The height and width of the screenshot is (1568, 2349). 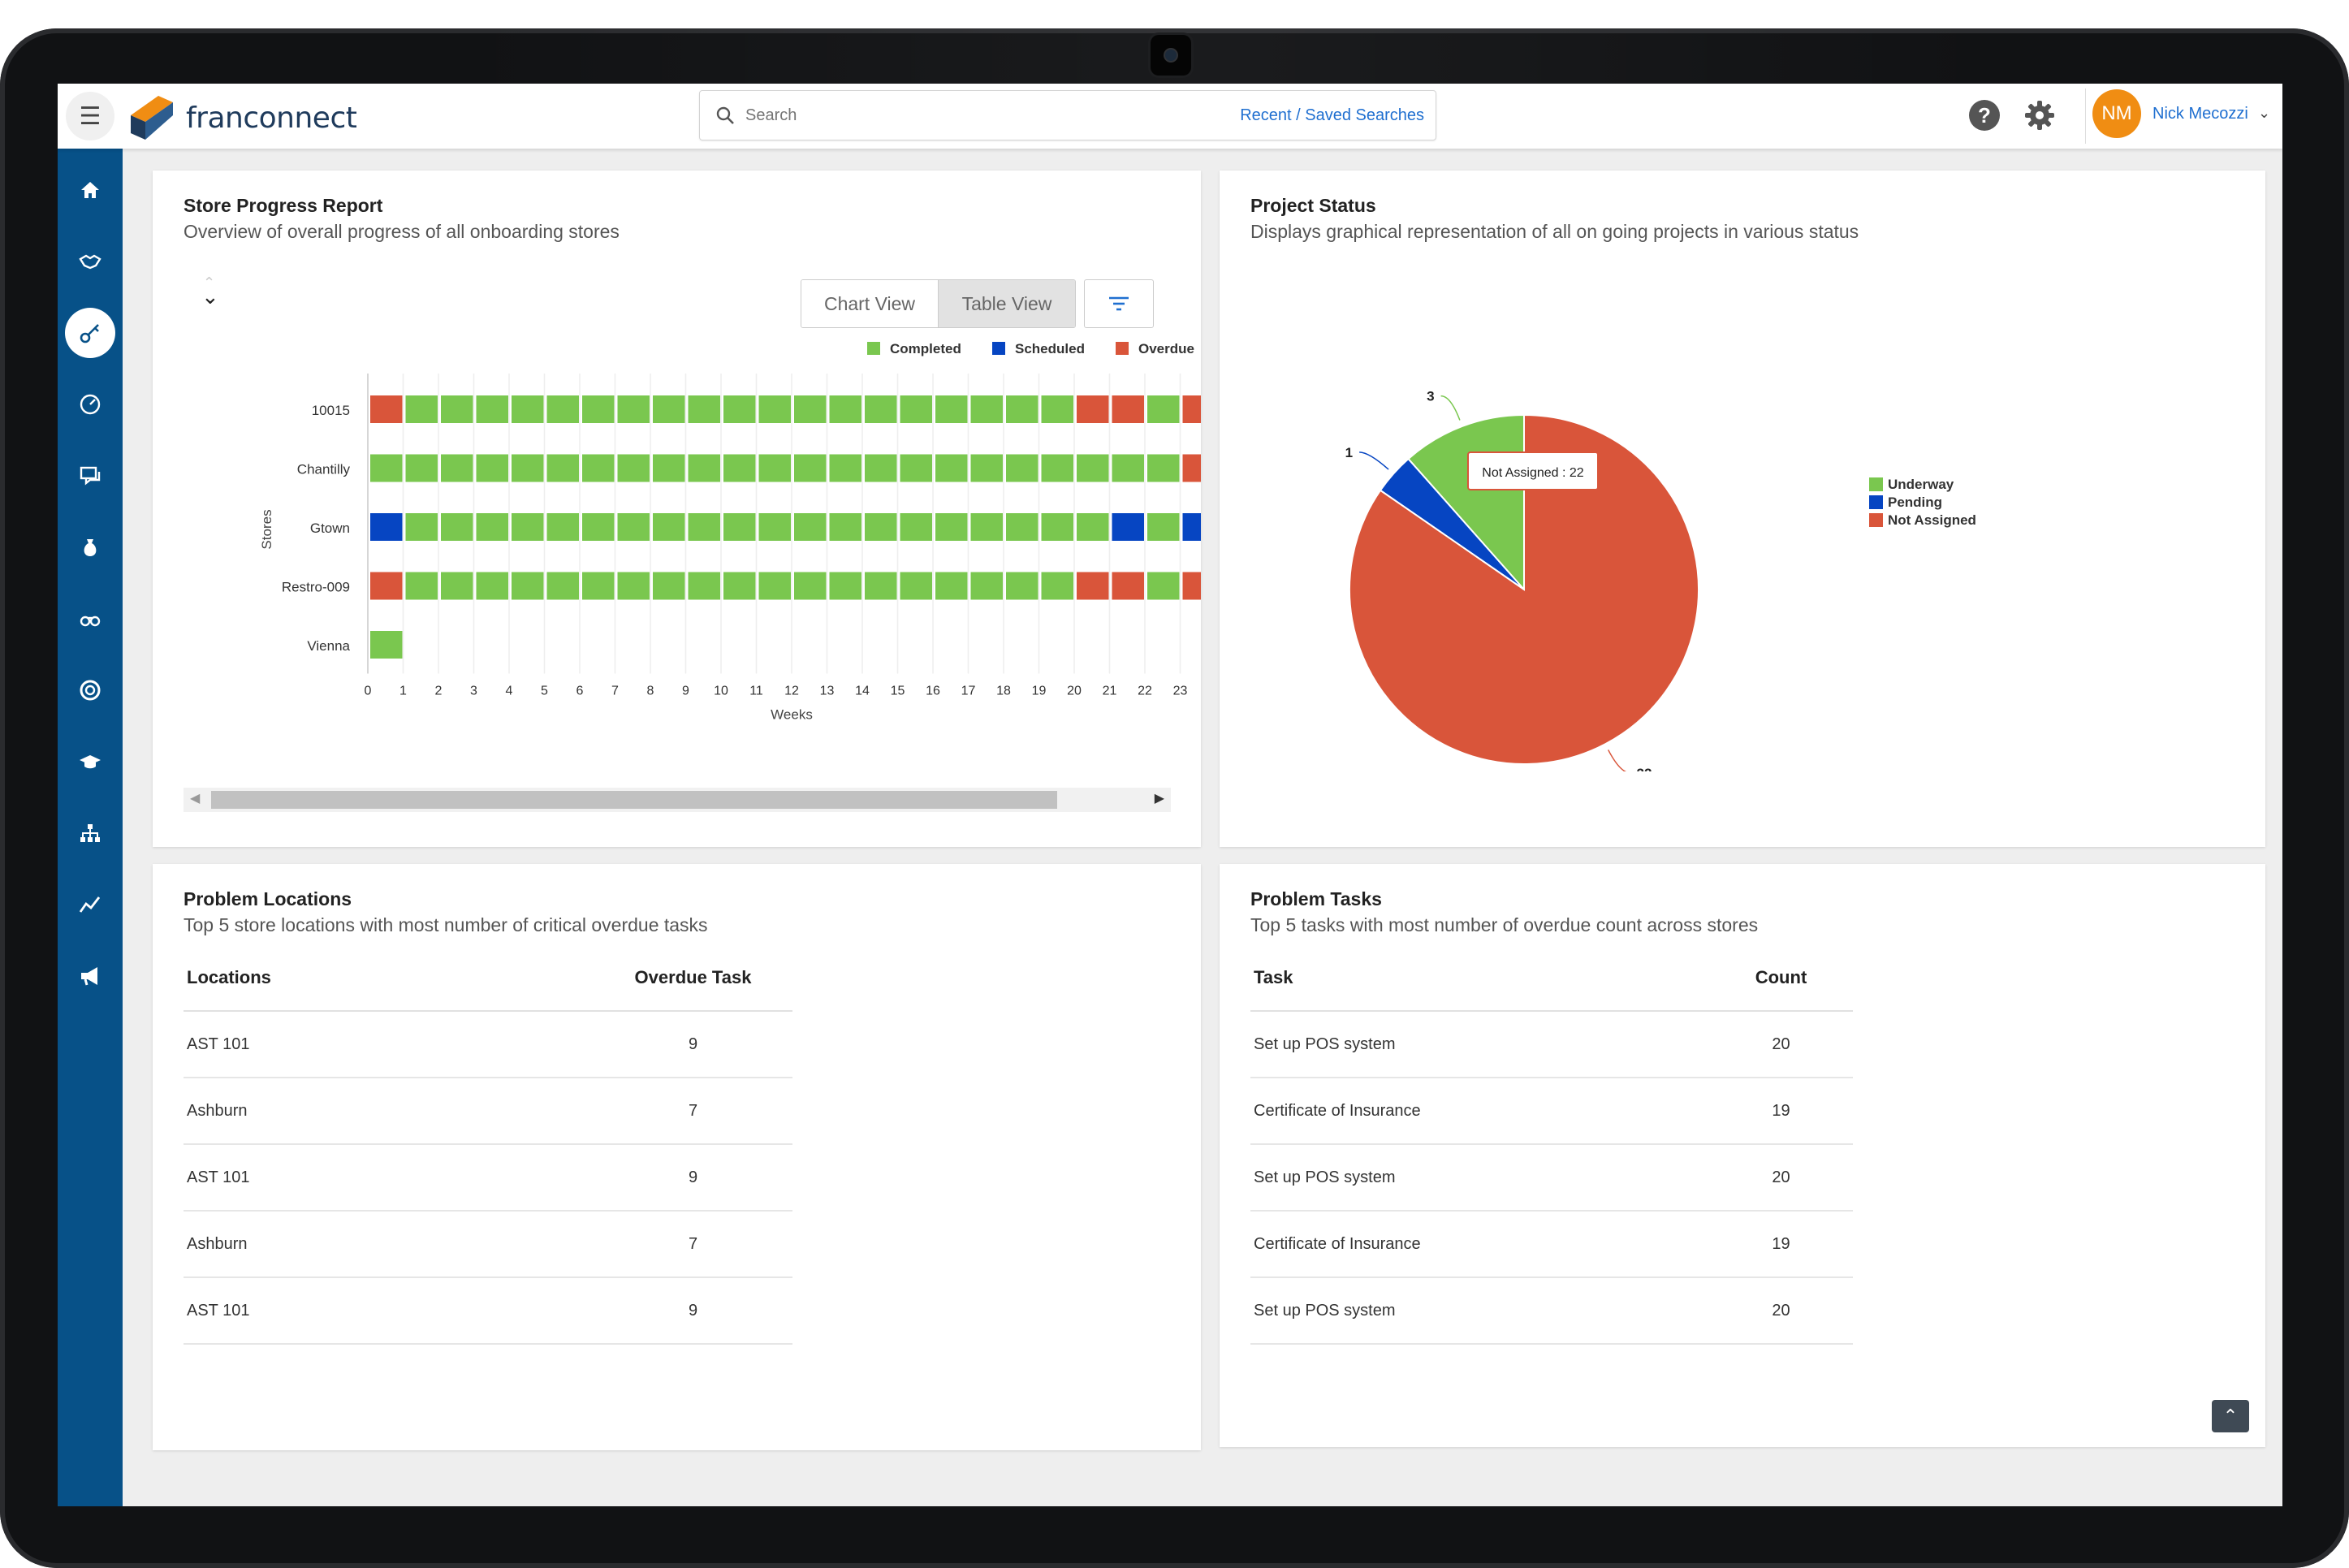 What do you see at coordinates (90, 833) in the screenshot?
I see `sidebar-item-organization` at bounding box center [90, 833].